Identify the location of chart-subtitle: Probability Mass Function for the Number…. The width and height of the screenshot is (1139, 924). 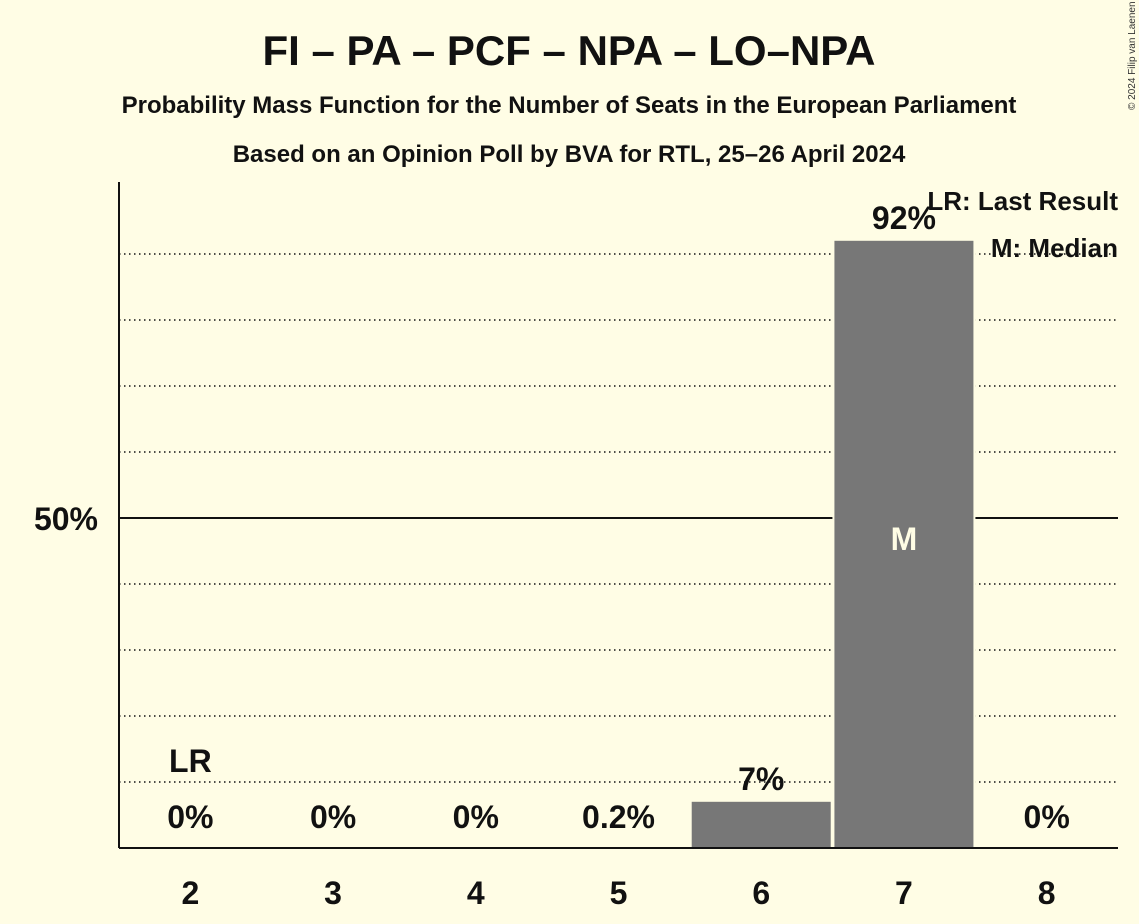
(569, 105).